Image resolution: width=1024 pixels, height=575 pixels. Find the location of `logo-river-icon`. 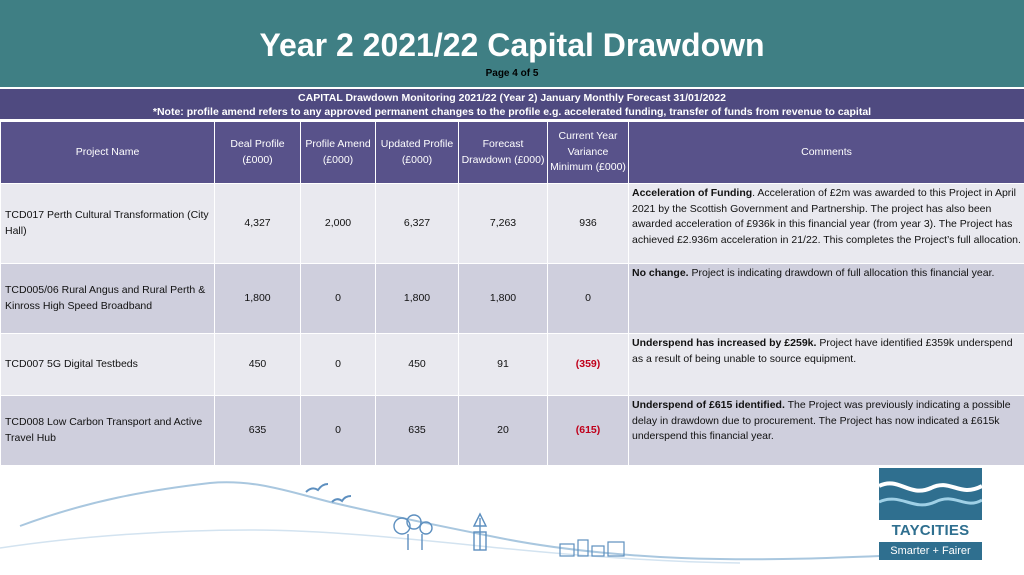

logo-river-icon is located at coordinates (930, 494).